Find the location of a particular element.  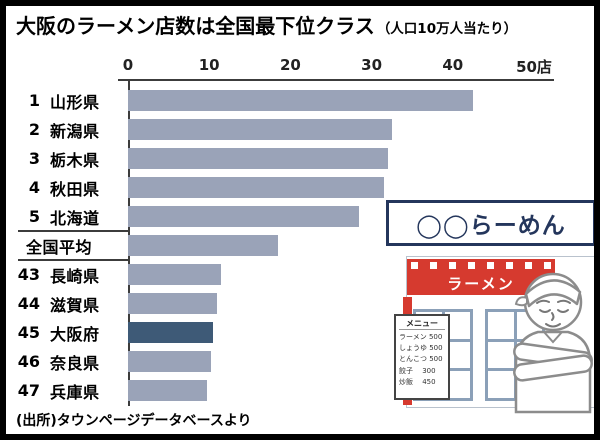

prefecture-label: 新潟県 is located at coordinates (75, 131).